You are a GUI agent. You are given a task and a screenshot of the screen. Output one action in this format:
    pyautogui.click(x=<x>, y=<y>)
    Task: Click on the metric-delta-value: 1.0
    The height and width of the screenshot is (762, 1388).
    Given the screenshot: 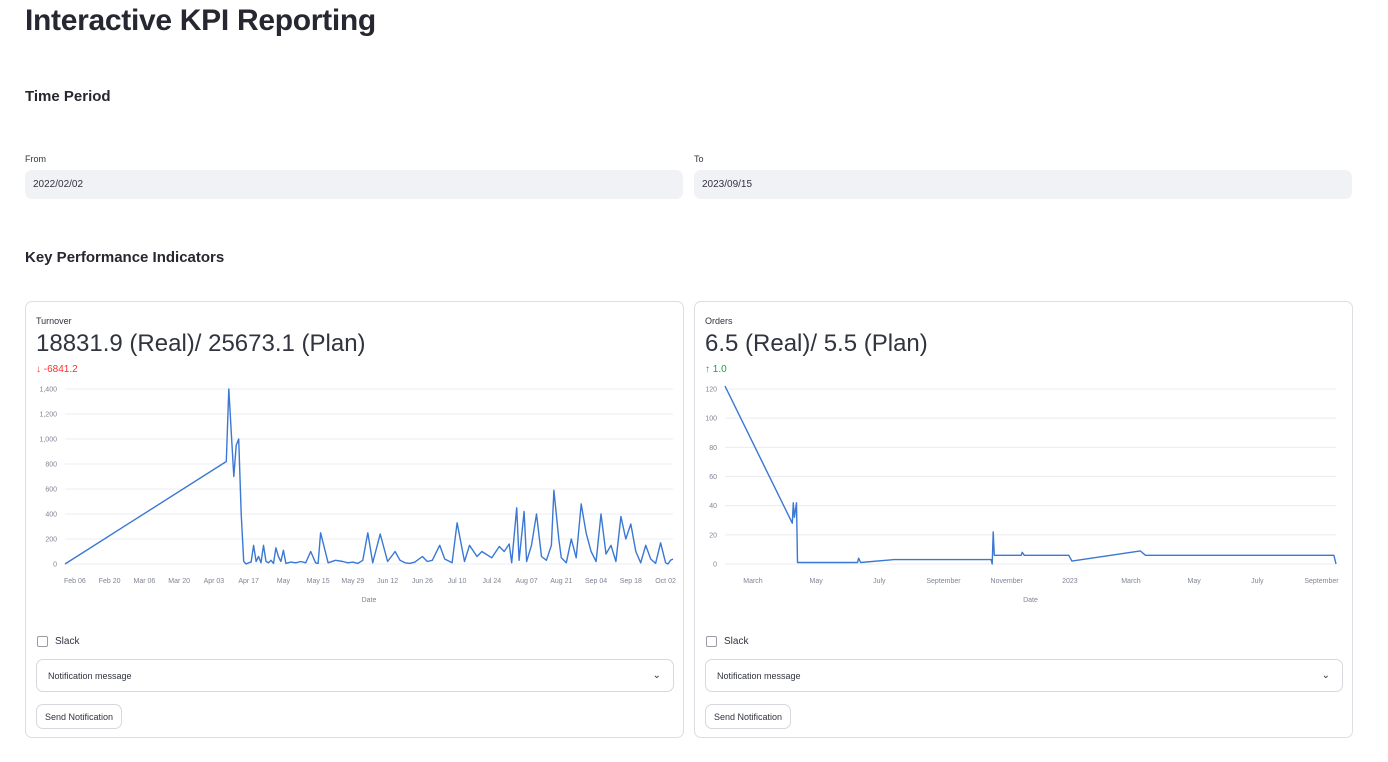 What is the action you would take?
    pyautogui.click(x=719, y=369)
    